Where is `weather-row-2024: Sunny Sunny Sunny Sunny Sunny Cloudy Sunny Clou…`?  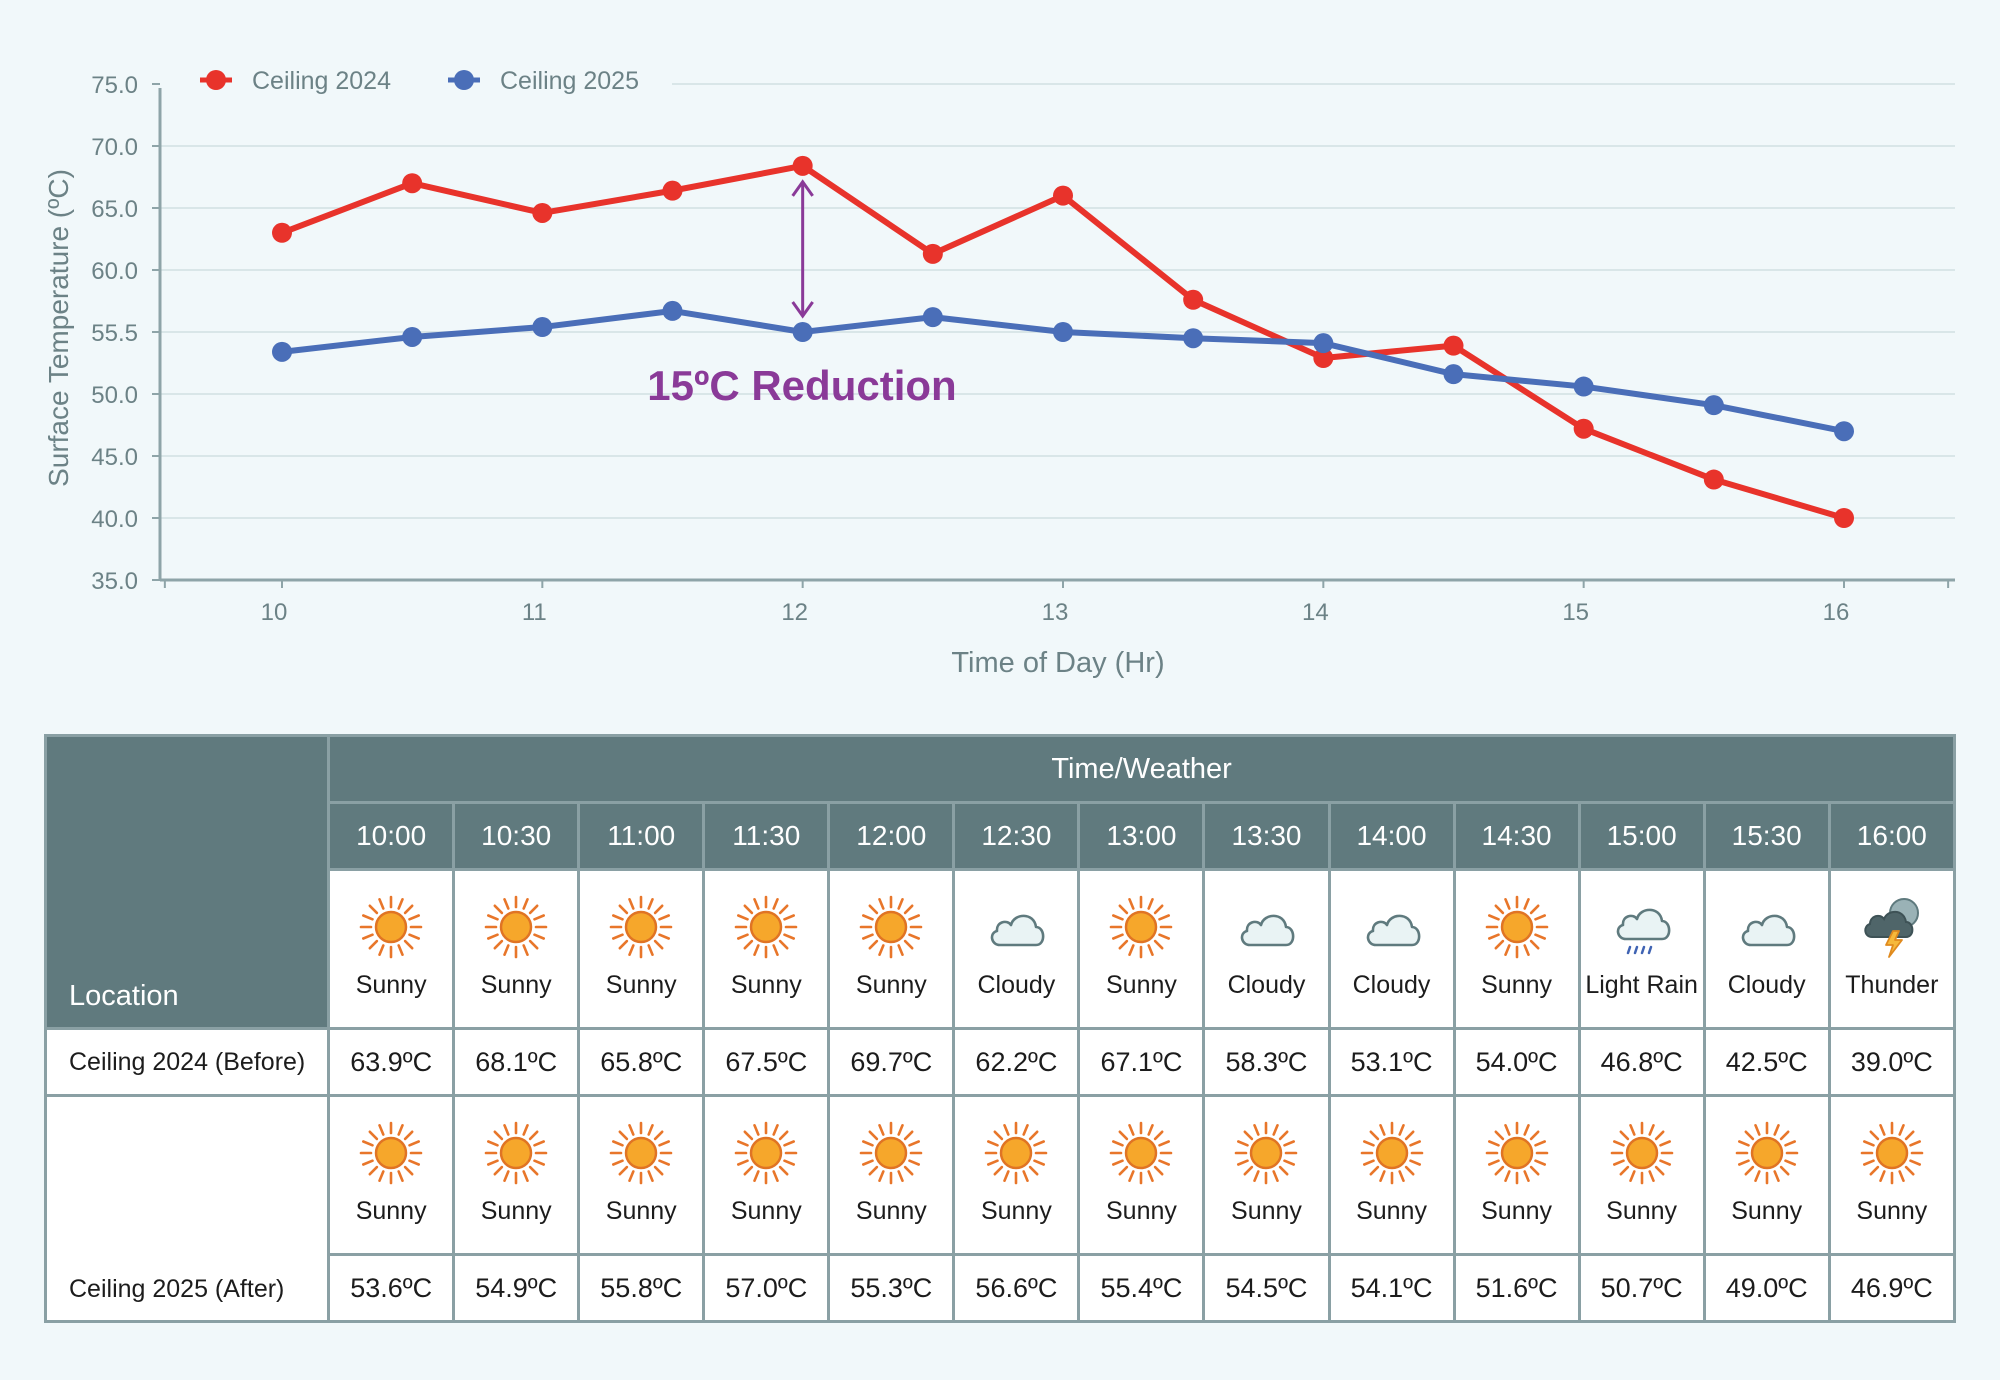 weather-row-2024: Sunny Sunny Sunny Sunny Sunny Cloudy Sunny Clou… is located at coordinates (1001, 949).